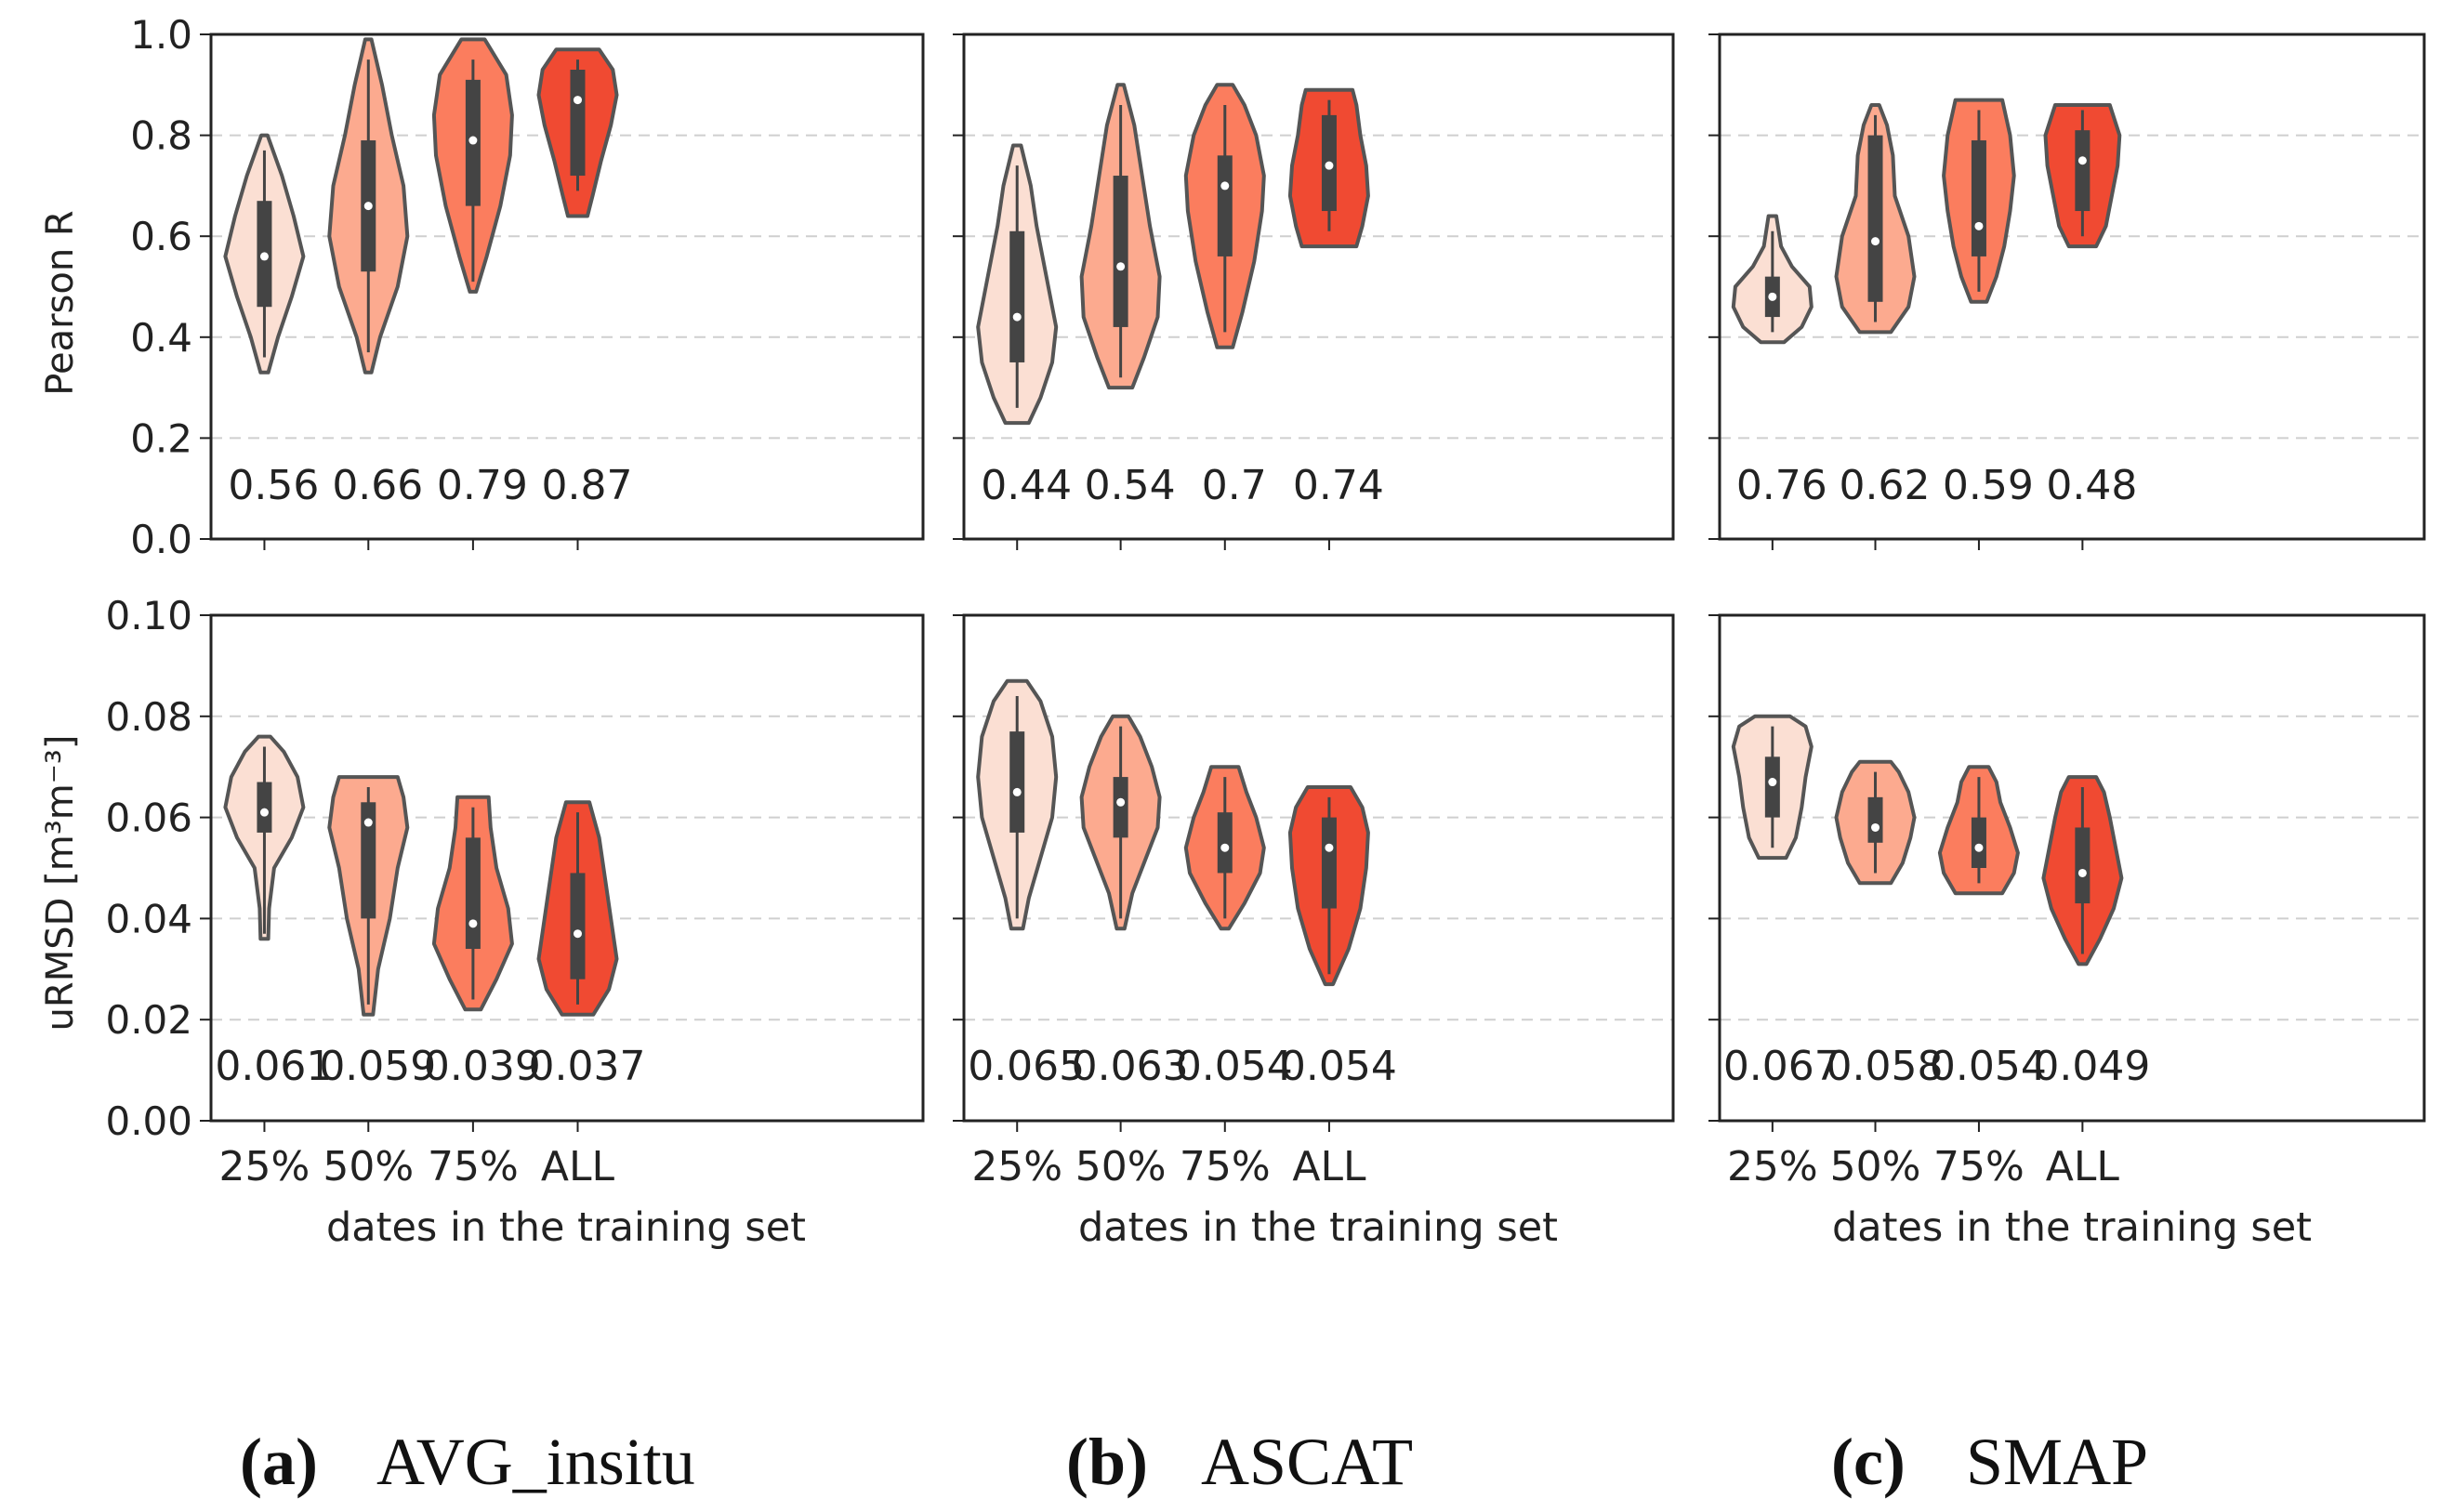 Image resolution: width=2440 pixels, height=1512 pixels. Describe the element at coordinates (1026, 485) in the screenshot. I see `median-label: 0.44` at that location.